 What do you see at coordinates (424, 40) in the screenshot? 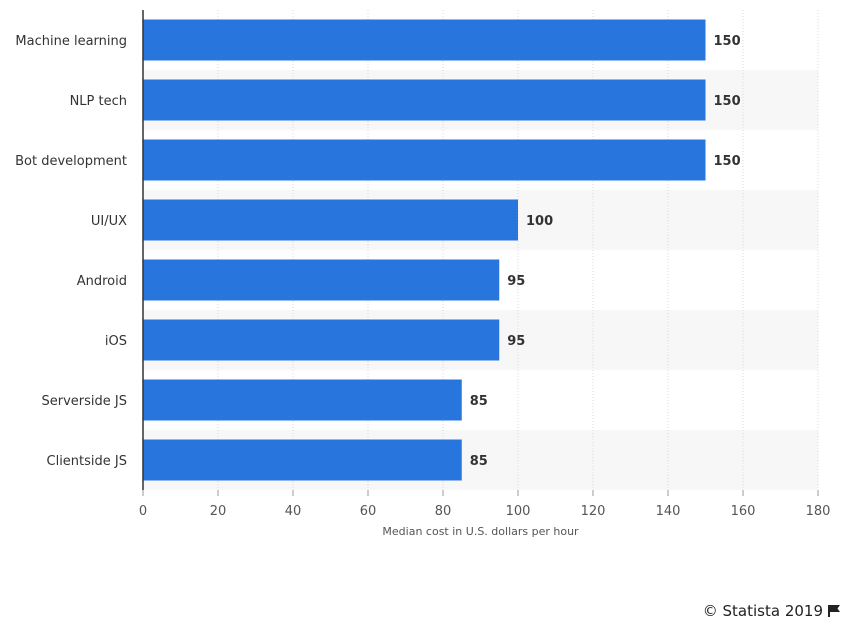
I see `bar-machine-learning` at bounding box center [424, 40].